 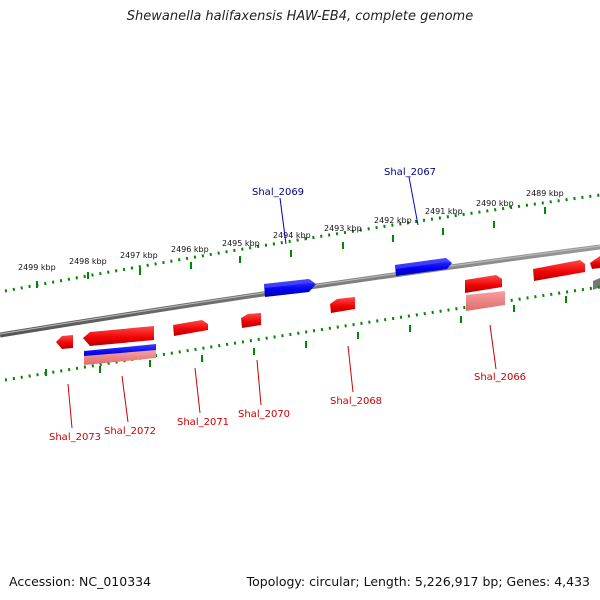 What do you see at coordinates (251, 320) in the screenshot?
I see `gene-shal-2070` at bounding box center [251, 320].